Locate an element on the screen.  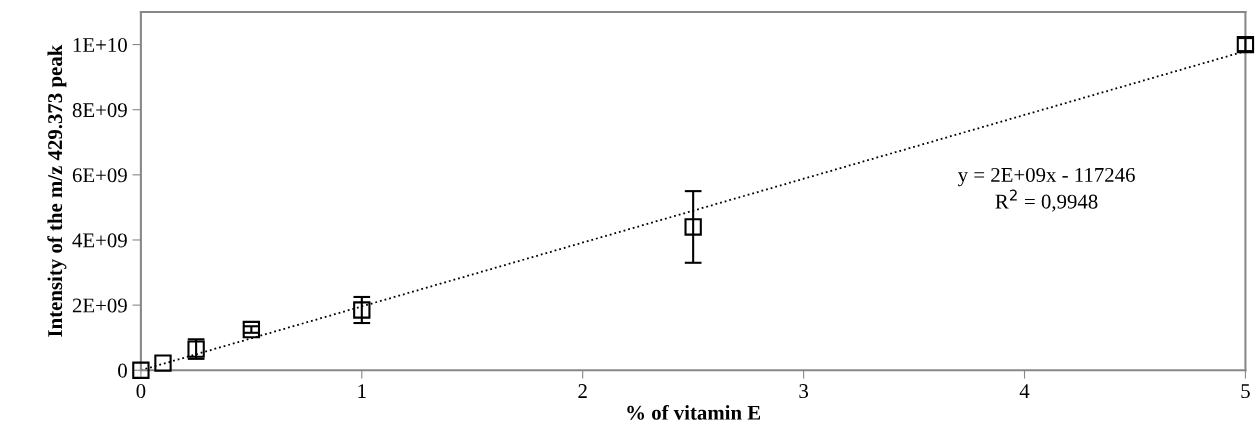
x-axis-title: % of vitamin E is located at coordinates (694, 412).